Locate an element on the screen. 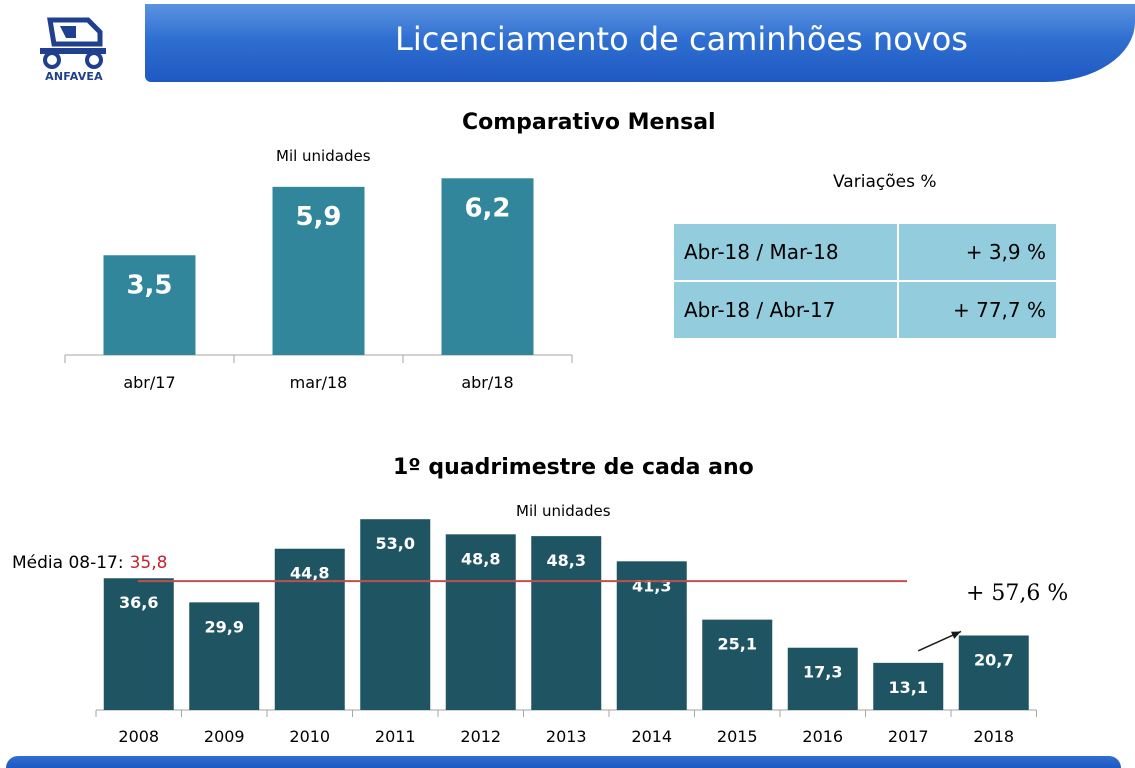 This screenshot has width=1135, height=768. table-row: Abr-18 / Abr-17 + 77,7 % is located at coordinates (865, 310).